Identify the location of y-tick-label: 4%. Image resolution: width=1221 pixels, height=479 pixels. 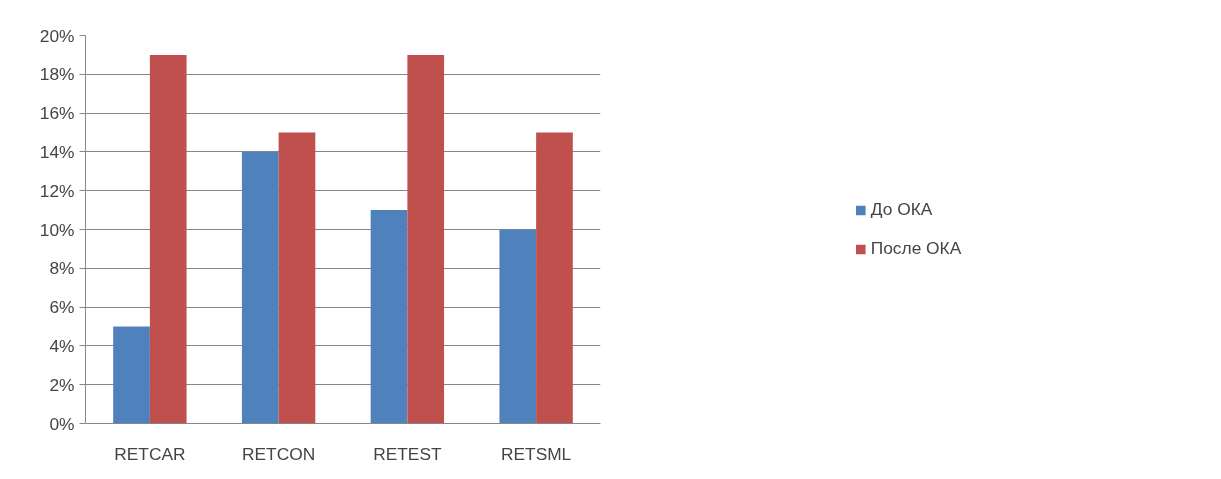
(62, 345).